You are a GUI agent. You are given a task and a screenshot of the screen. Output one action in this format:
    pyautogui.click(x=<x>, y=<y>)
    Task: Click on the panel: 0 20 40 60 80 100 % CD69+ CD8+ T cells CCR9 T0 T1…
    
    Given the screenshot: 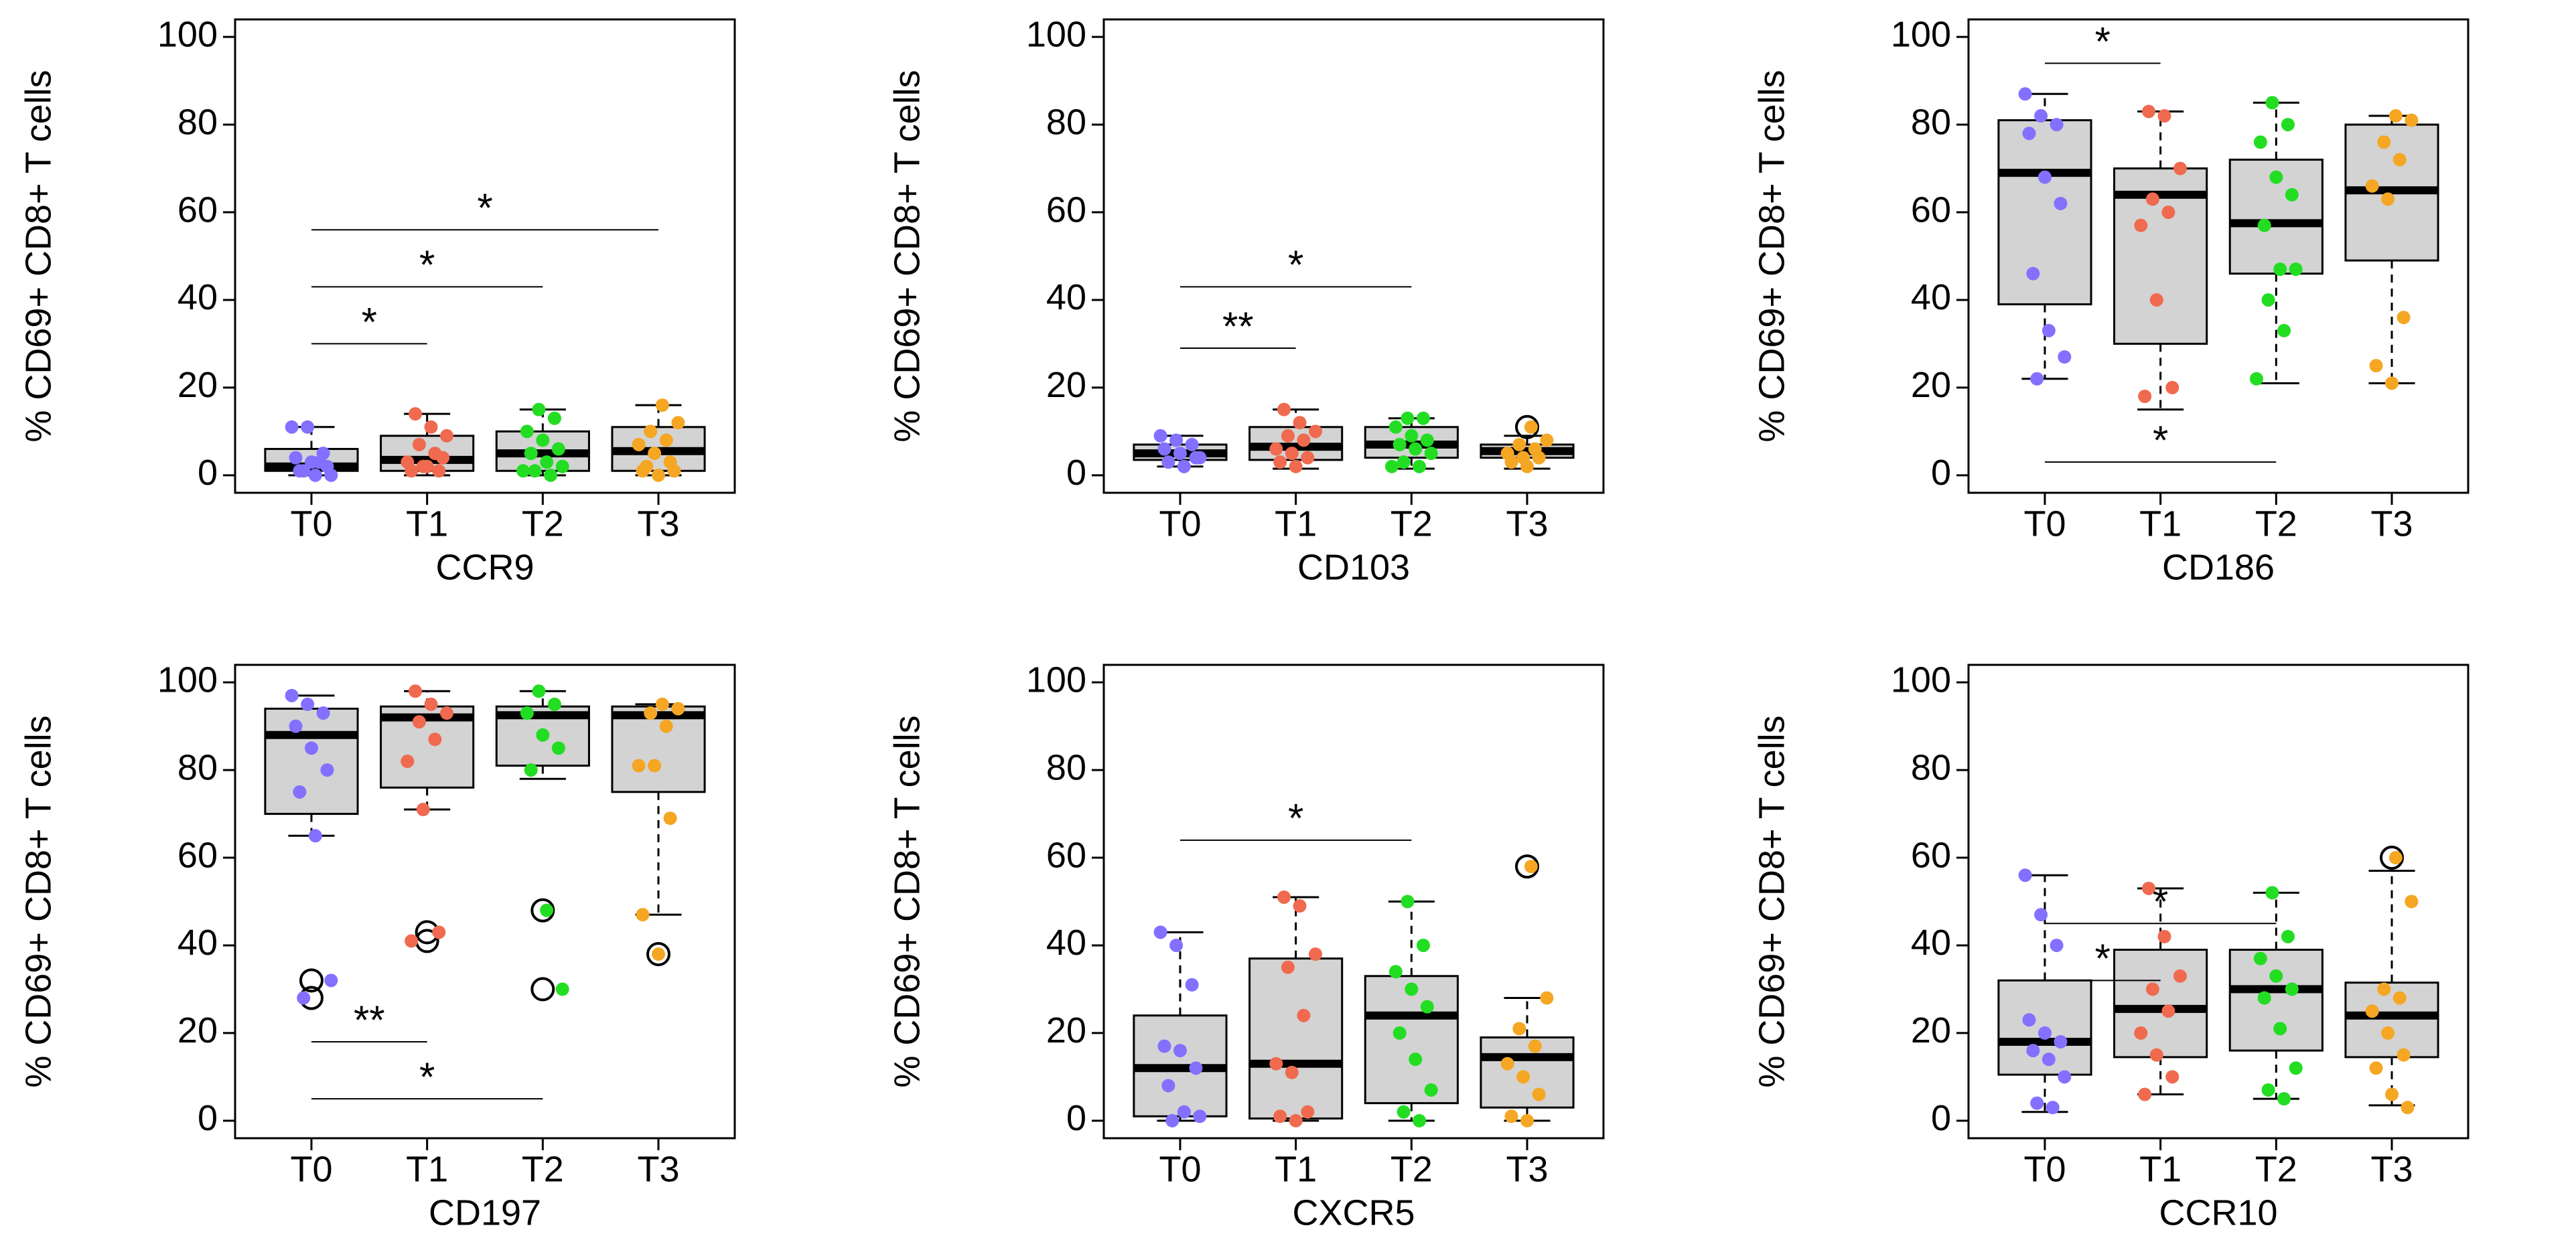 What is the action you would take?
    pyautogui.click(x=377, y=300)
    